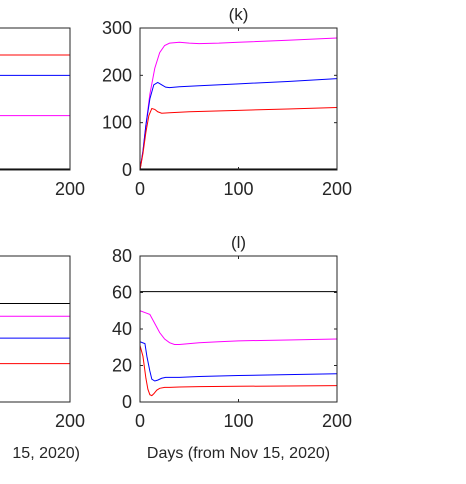  What do you see at coordinates (46, 453) in the screenshot?
I see `x-axis-label: 15, 2020)` at bounding box center [46, 453].